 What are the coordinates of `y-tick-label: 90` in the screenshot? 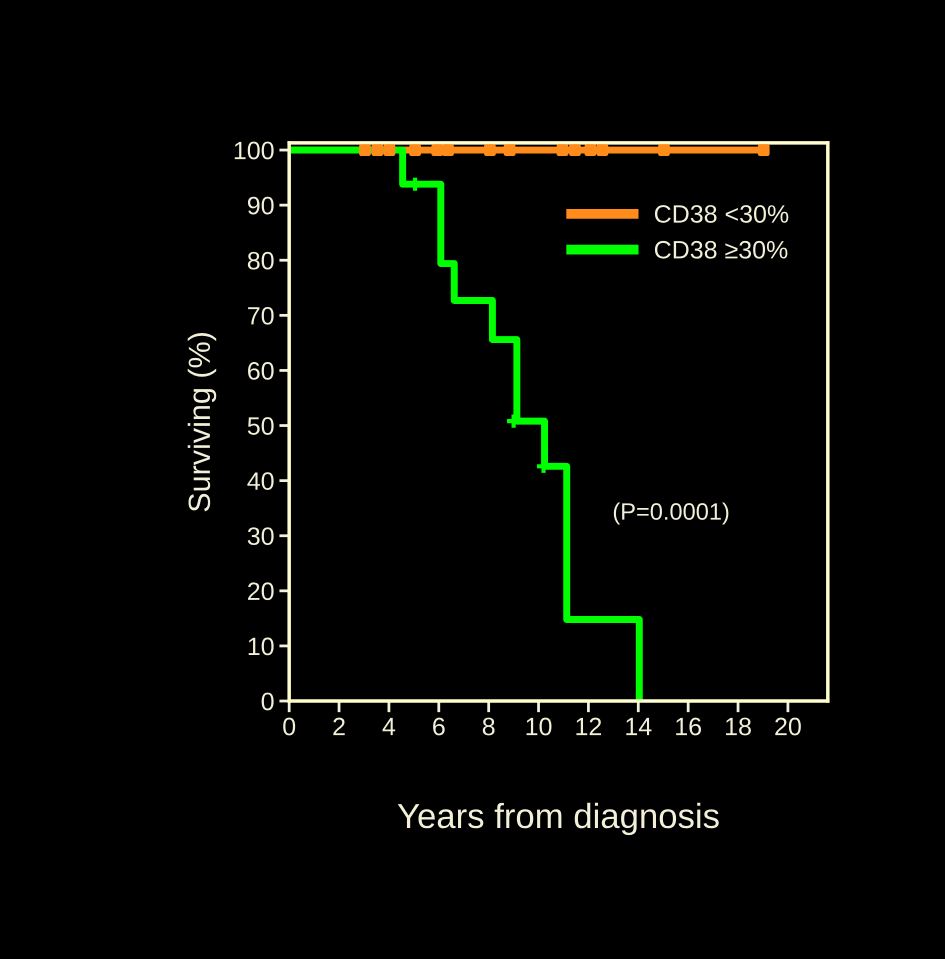 It's located at (261, 205).